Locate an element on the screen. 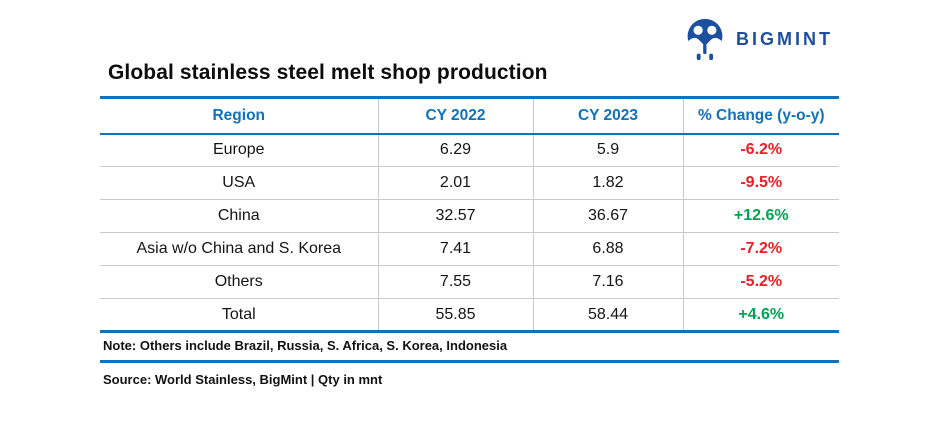 The height and width of the screenshot is (438, 944). cy2022-cell: 2.01 is located at coordinates (455, 183).